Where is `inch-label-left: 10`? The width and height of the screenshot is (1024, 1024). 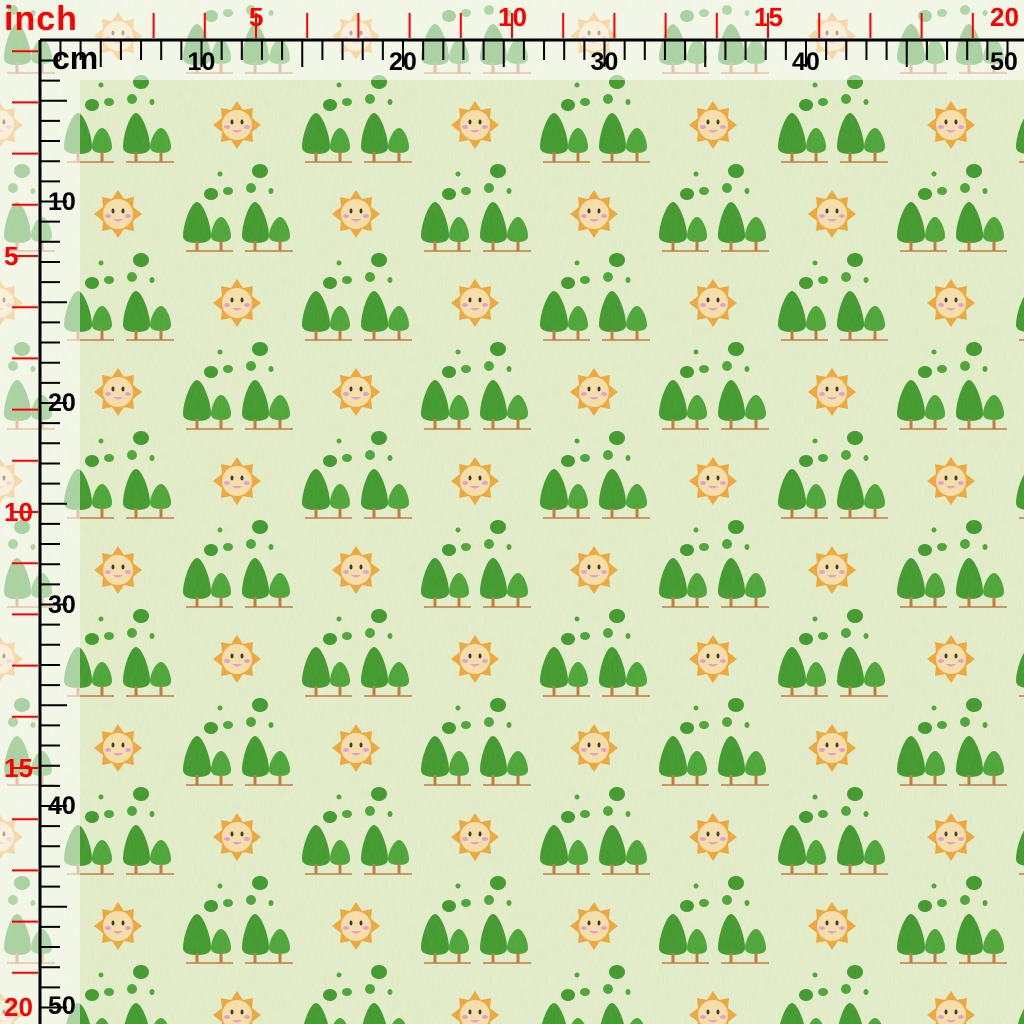 inch-label-left: 10 is located at coordinates (18, 512).